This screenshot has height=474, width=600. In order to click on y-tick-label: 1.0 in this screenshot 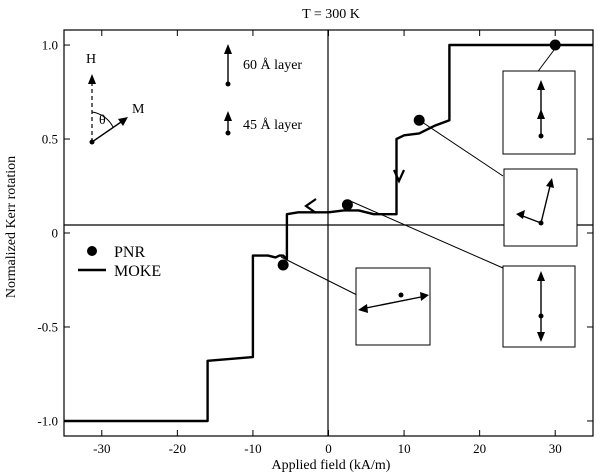, I will do `click(50, 45)`.